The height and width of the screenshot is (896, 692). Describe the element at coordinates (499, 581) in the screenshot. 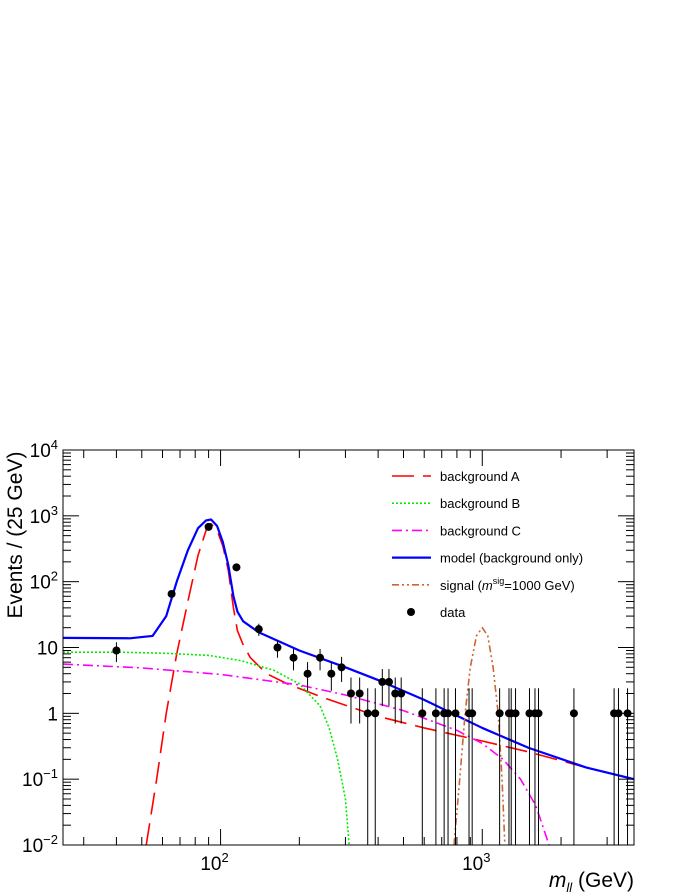

I see `legend-label-sup: sig` at that location.